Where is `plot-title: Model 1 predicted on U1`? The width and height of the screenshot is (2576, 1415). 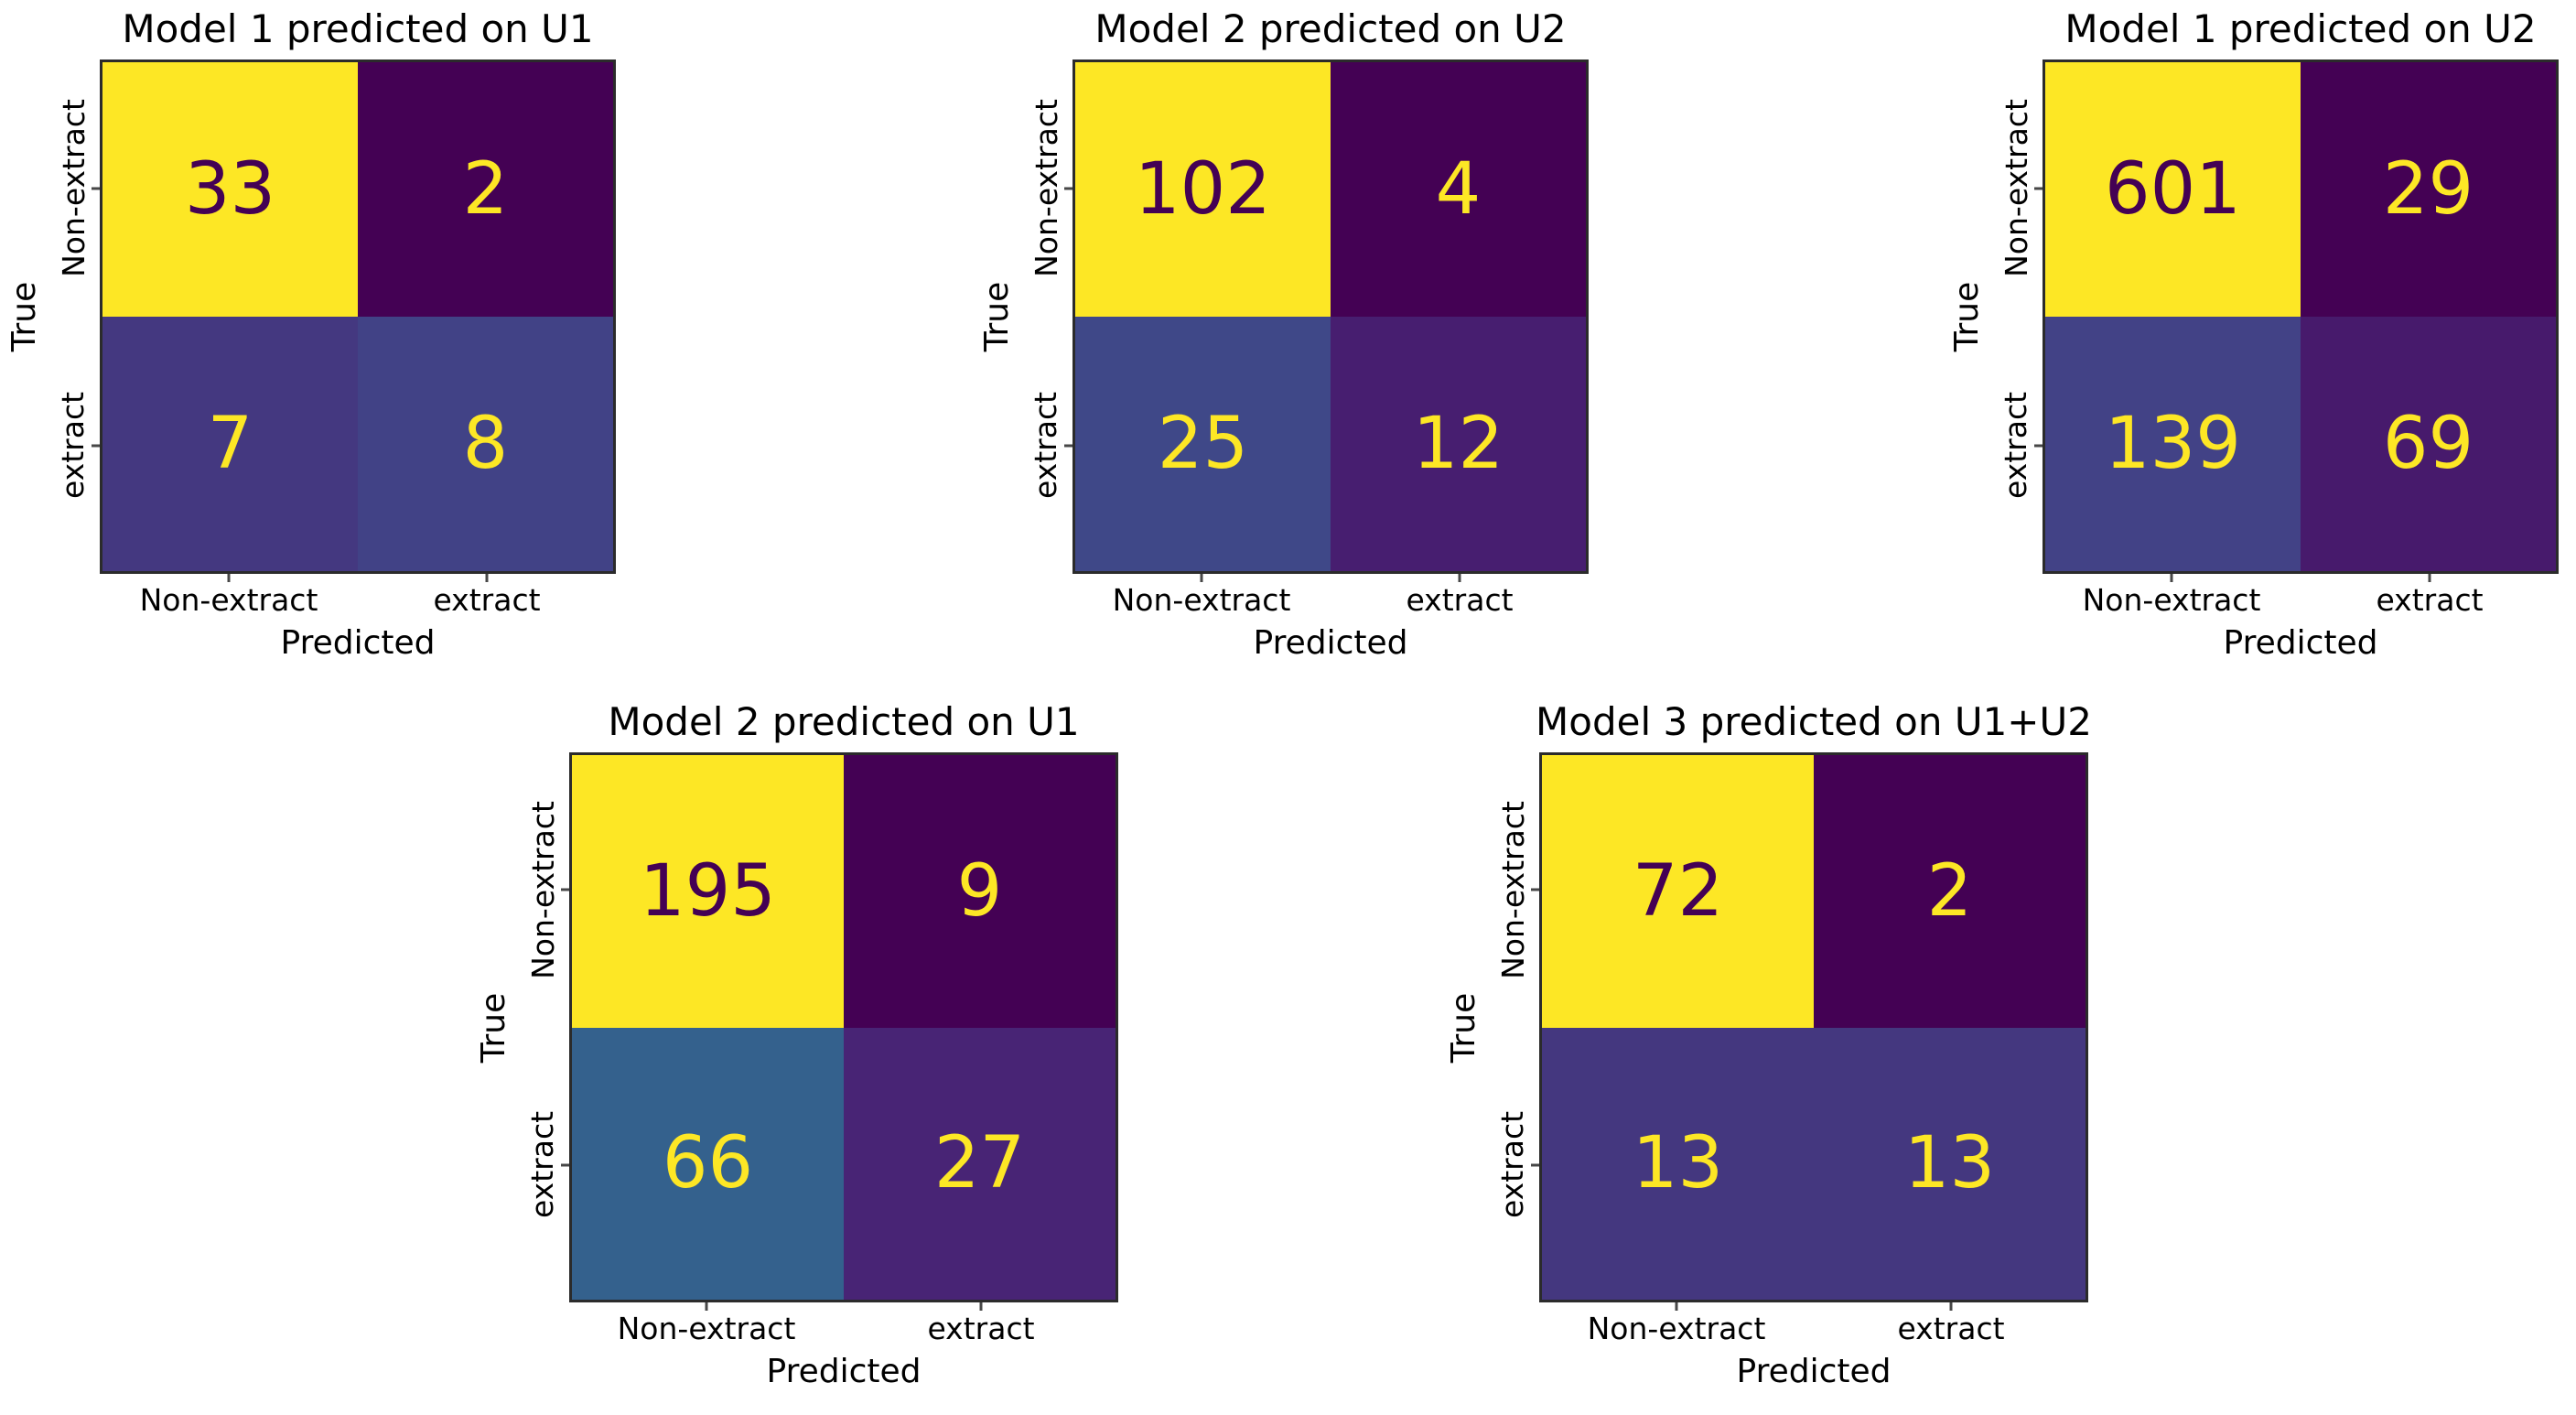
plot-title: Model 1 predicted on U1 is located at coordinates (358, 28).